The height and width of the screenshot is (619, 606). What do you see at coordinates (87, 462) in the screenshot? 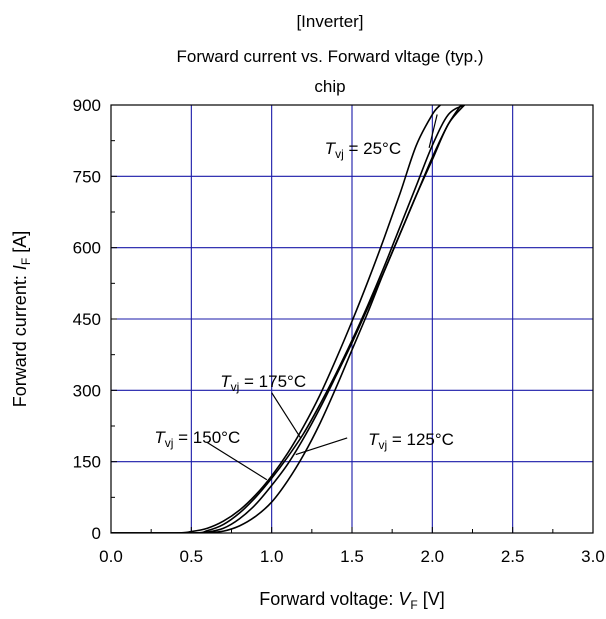
I see `y-tick-label: 150` at bounding box center [87, 462].